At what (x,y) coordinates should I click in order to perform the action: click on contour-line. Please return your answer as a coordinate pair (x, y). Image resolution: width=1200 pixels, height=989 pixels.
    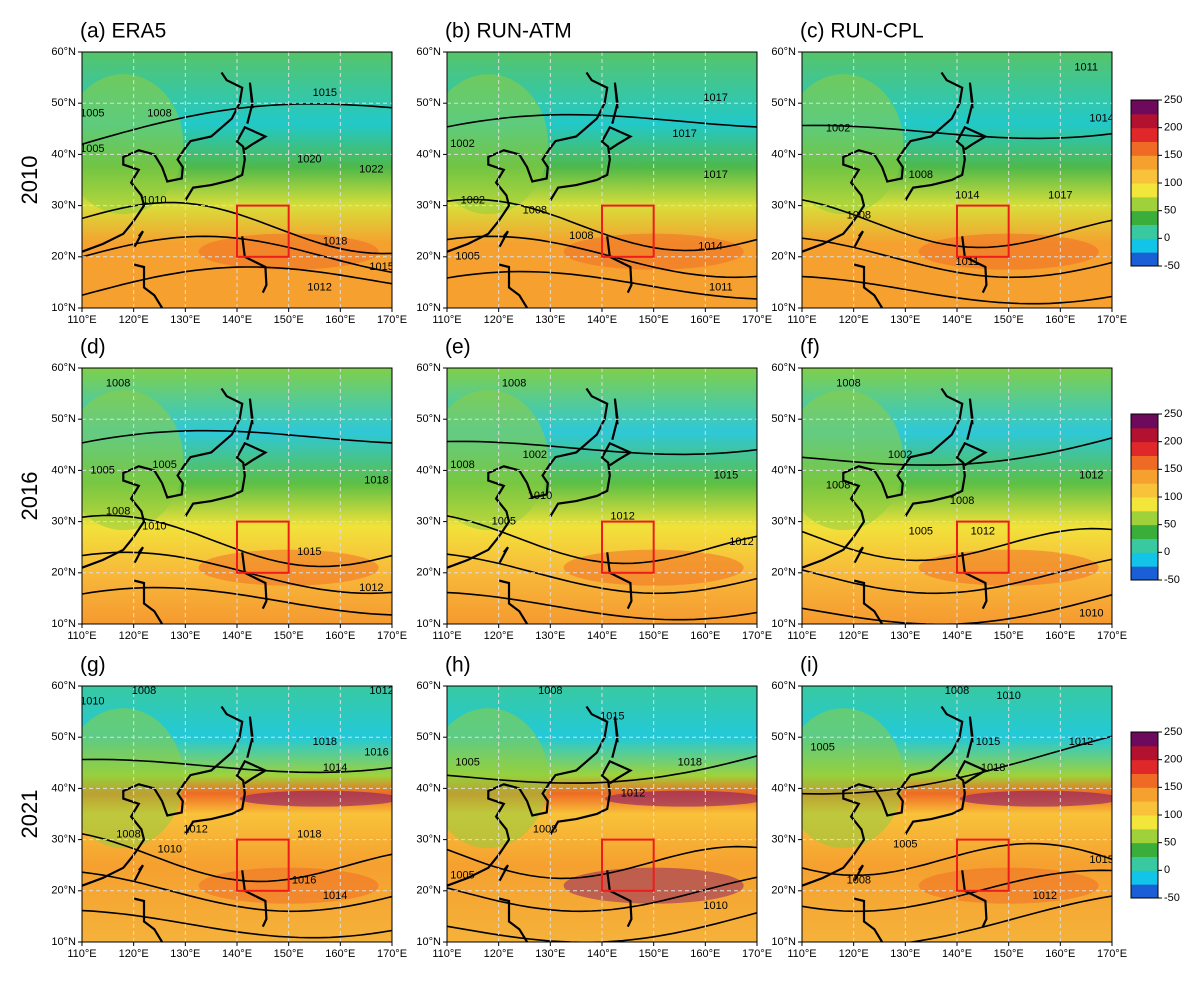
    Looking at the image, I should click on (237, 281).